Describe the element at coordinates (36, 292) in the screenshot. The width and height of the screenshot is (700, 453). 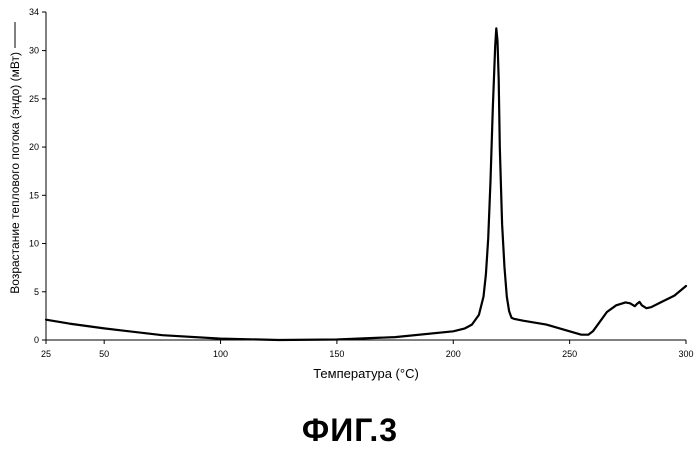
I see `y-tick-label: 5` at that location.